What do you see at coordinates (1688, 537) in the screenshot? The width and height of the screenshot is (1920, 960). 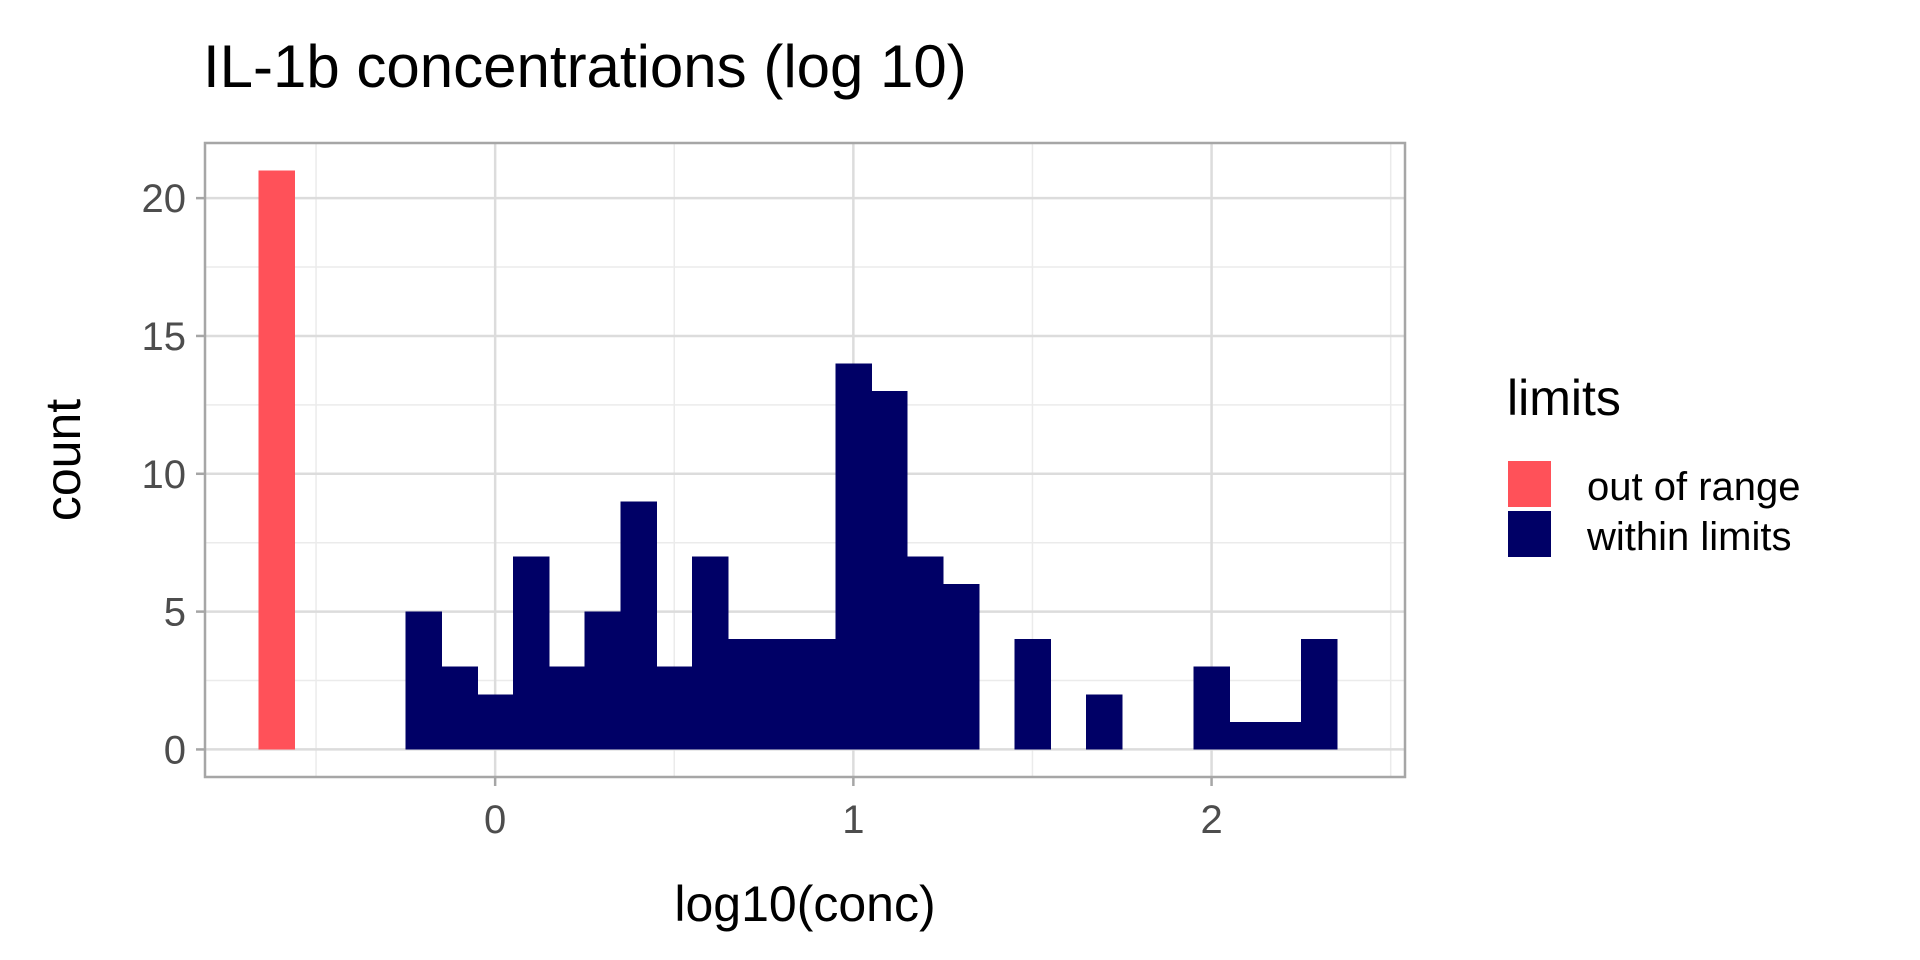 I see `legend-label: within limits` at bounding box center [1688, 537].